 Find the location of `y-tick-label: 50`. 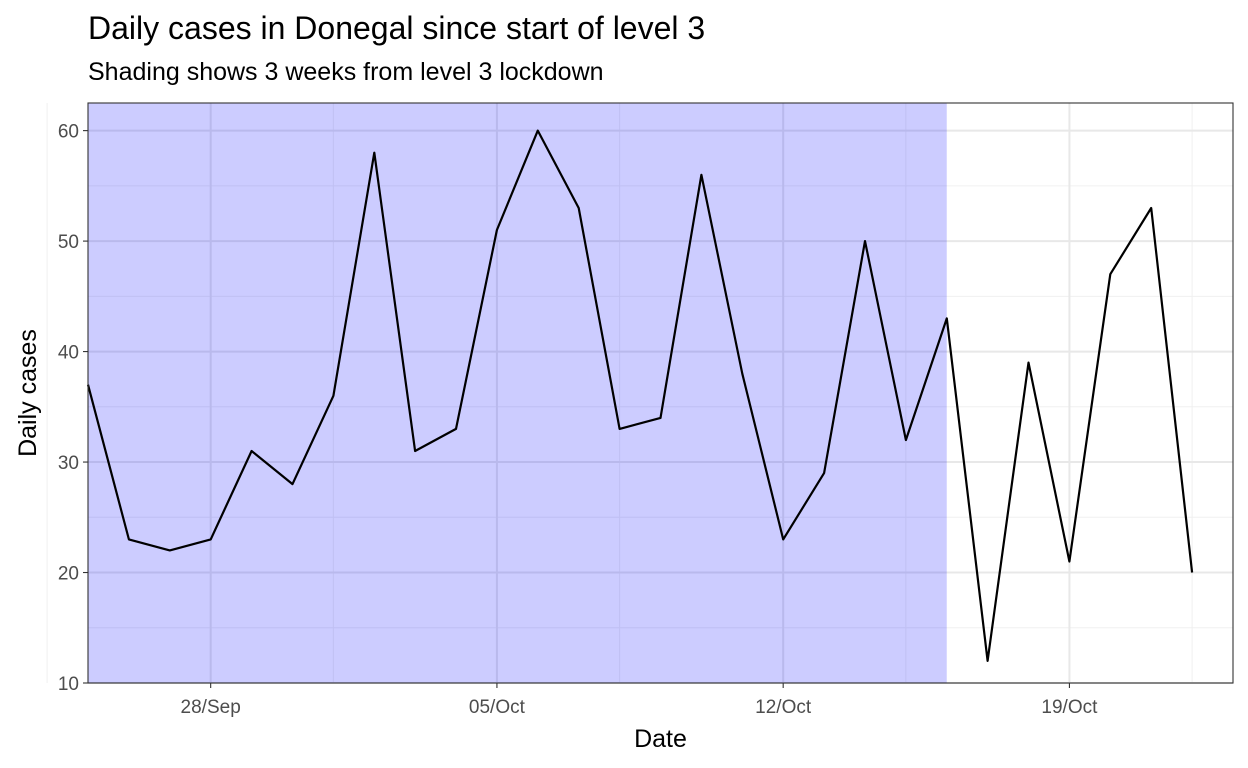

y-tick-label: 50 is located at coordinates (68, 242).